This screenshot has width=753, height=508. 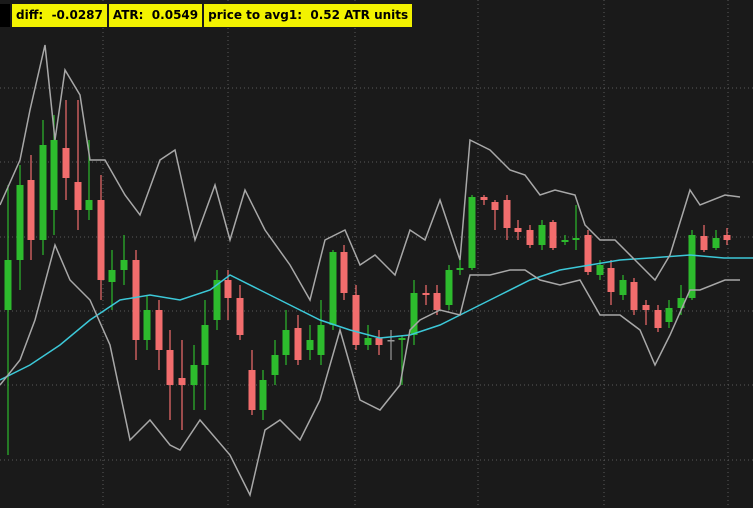 I want to click on diff-label: diff: -0.0287, so click(x=59, y=15).